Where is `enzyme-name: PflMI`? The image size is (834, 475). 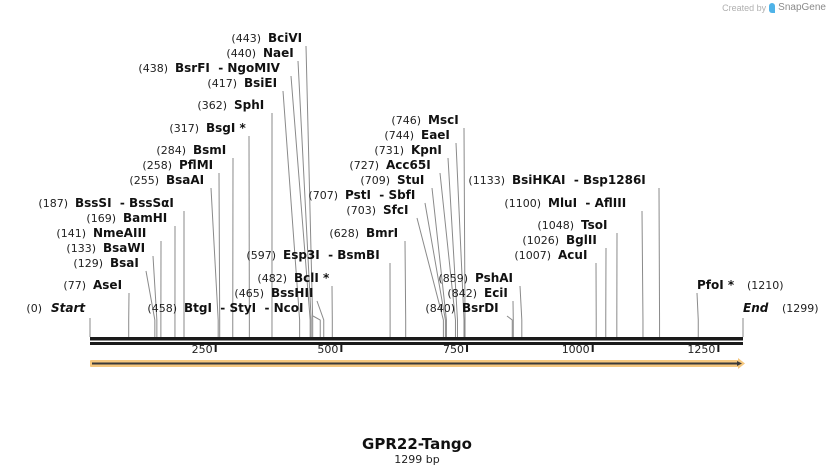
enzyme-name: PflMI is located at coordinates (196, 165).